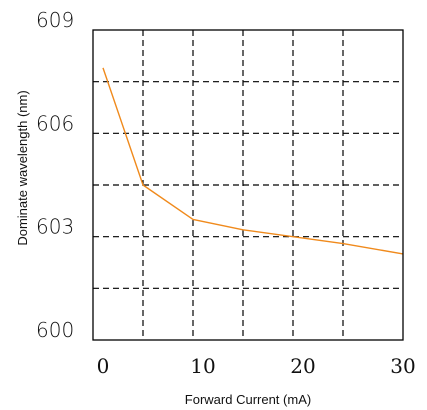 The width and height of the screenshot is (427, 410). Describe the element at coordinates (248, 399) in the screenshot. I see `x-axis-title: Forward Current (mA)` at that location.